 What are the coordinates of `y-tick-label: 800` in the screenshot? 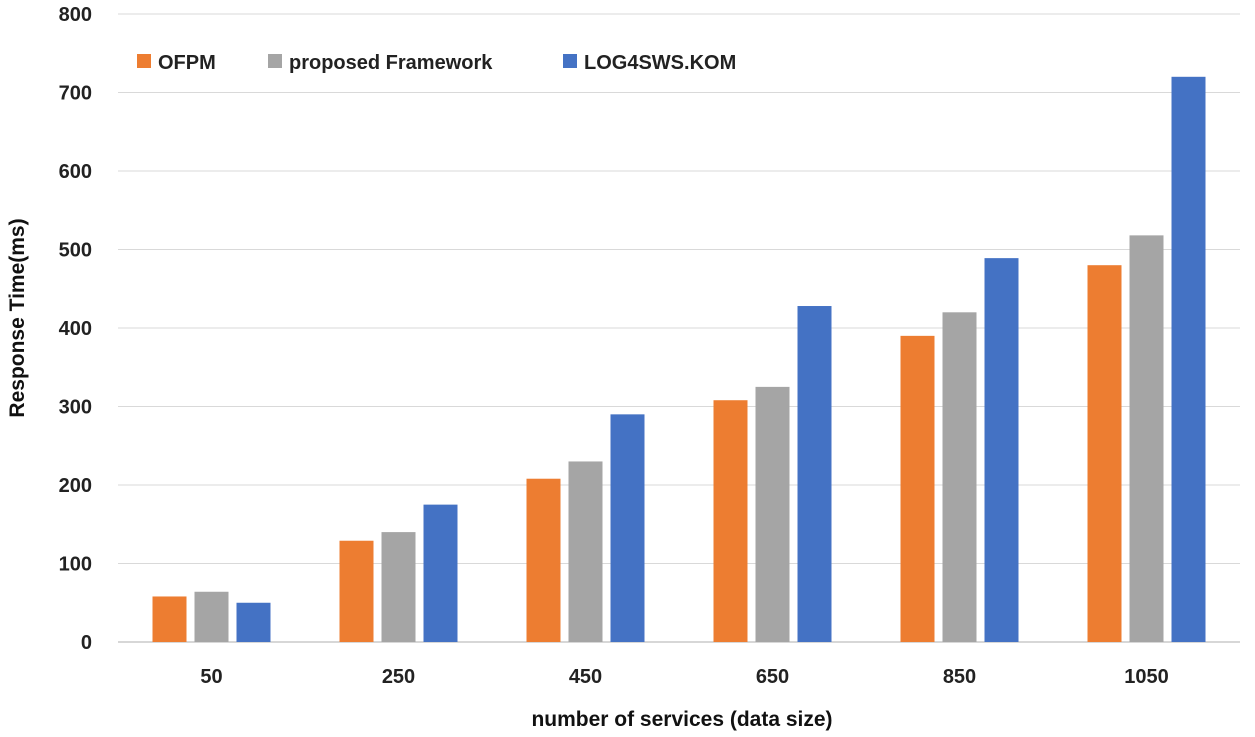 It's located at (75, 15).